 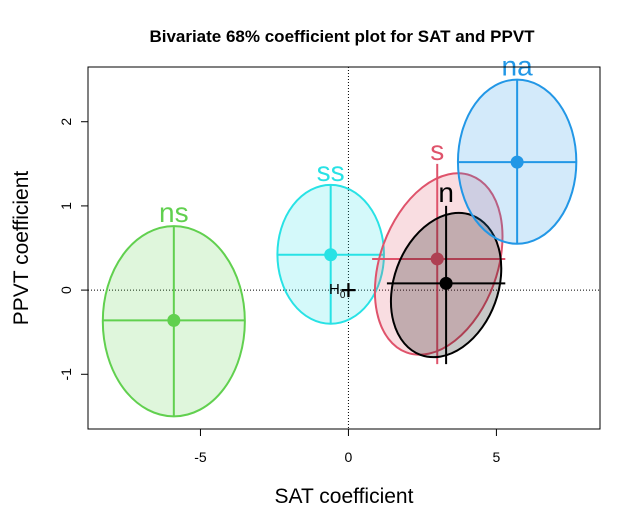 What do you see at coordinates (446, 283) in the screenshot?
I see `center-point-n` at bounding box center [446, 283].